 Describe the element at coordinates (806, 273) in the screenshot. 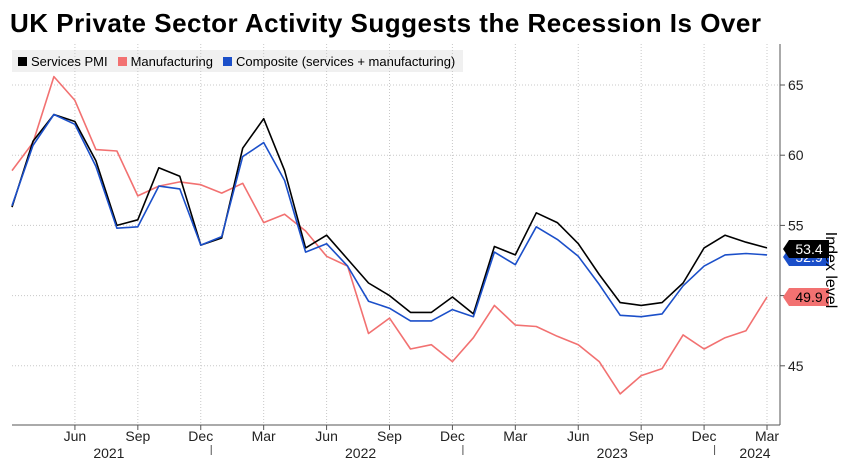

I see `end-value-labels: 52.953.449.9` at that location.